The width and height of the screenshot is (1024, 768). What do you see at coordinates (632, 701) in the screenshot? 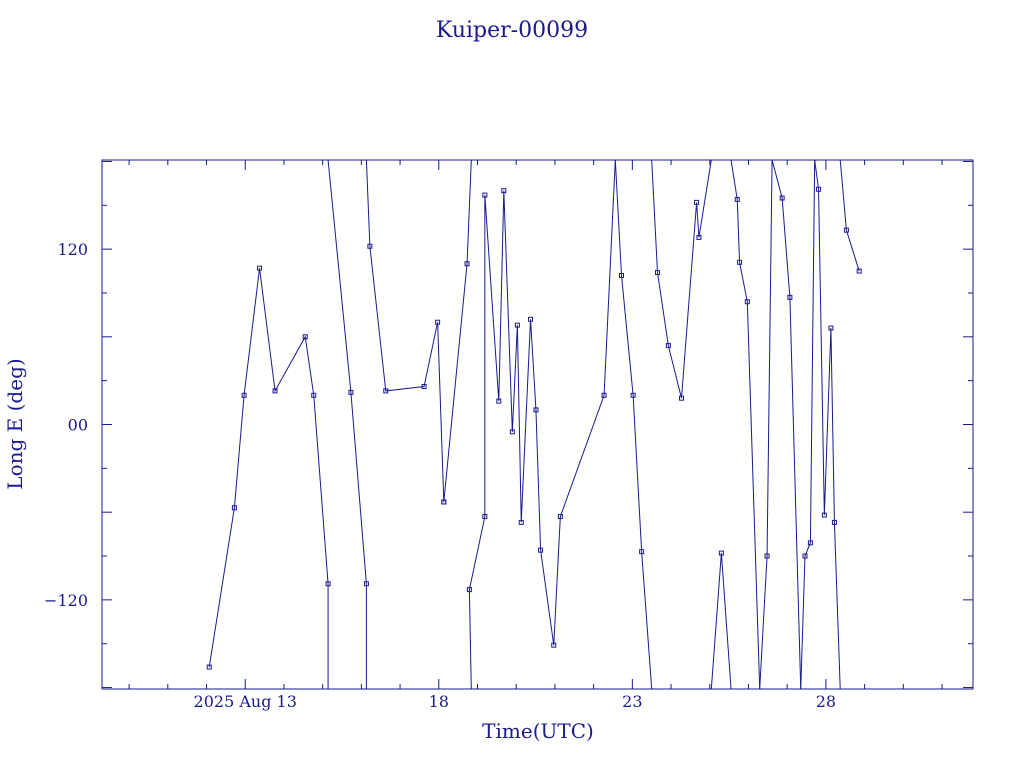
I see `x-tick-label: 23` at bounding box center [632, 701].